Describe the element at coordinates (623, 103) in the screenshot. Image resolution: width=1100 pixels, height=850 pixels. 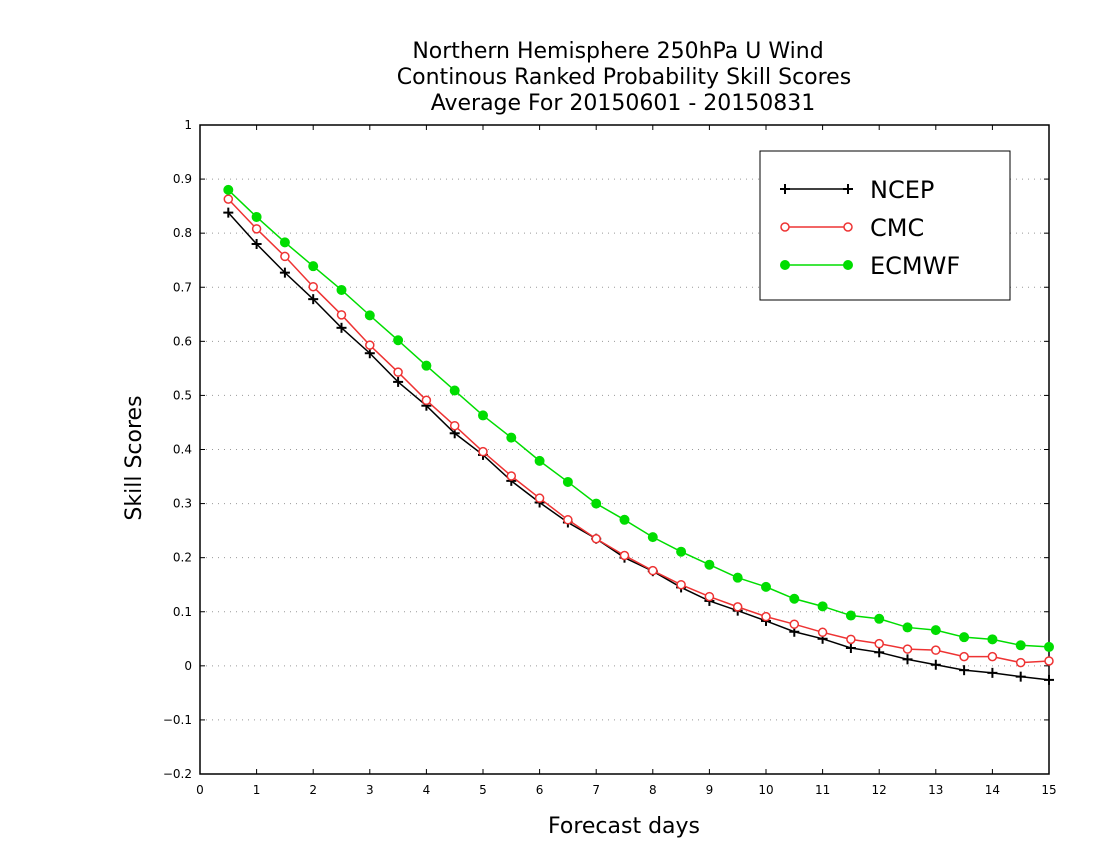
I see `chart-title-line-3: Average For 20150601 - 20150831` at that location.